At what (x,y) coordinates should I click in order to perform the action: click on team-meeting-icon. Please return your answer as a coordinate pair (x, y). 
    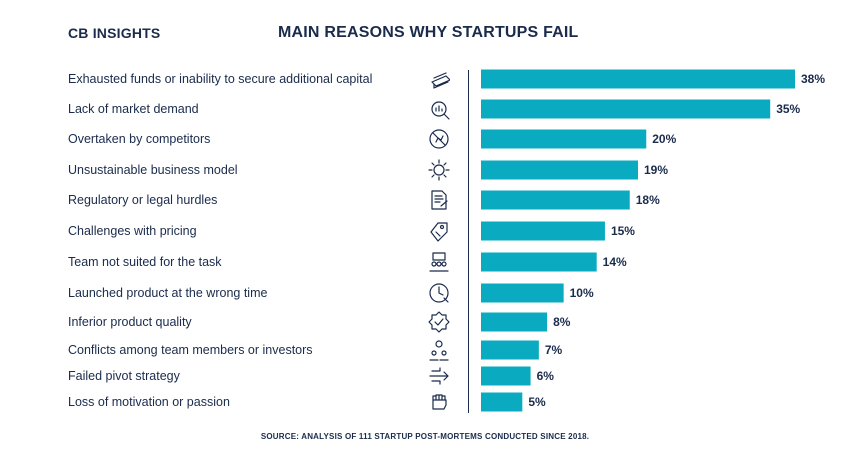
    Looking at the image, I should click on (439, 262).